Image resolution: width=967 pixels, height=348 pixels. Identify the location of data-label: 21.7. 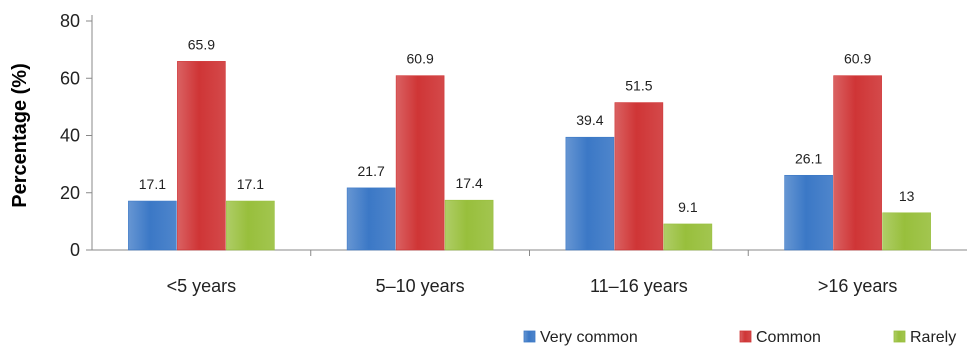
(371, 171).